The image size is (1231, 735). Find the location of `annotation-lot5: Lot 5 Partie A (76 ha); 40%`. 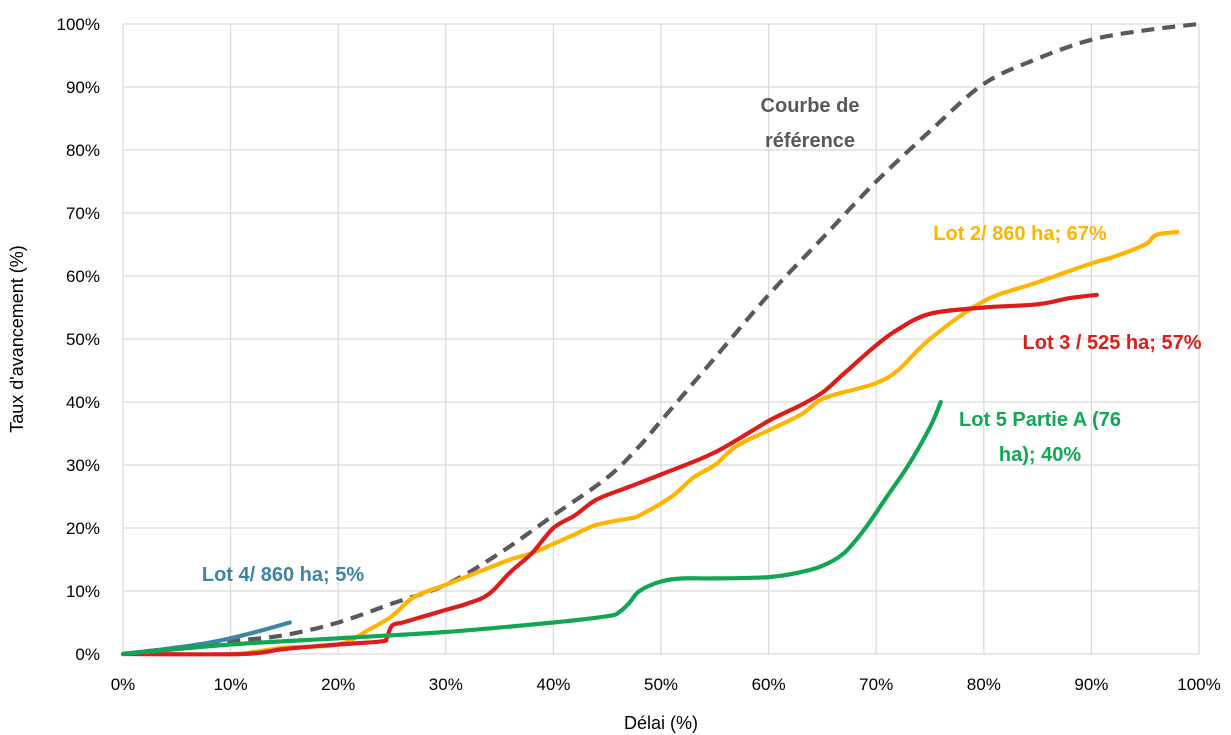

annotation-lot5: Lot 5 Partie A (76 ha); 40% is located at coordinates (1040, 437).